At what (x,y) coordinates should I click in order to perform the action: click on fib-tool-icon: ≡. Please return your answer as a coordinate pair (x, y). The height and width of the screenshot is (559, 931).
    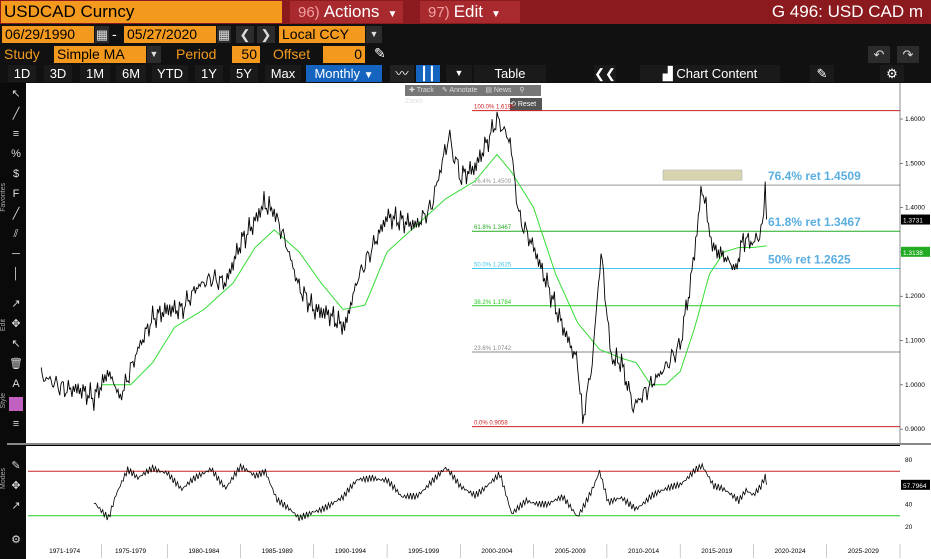
    Looking at the image, I should click on (16, 134).